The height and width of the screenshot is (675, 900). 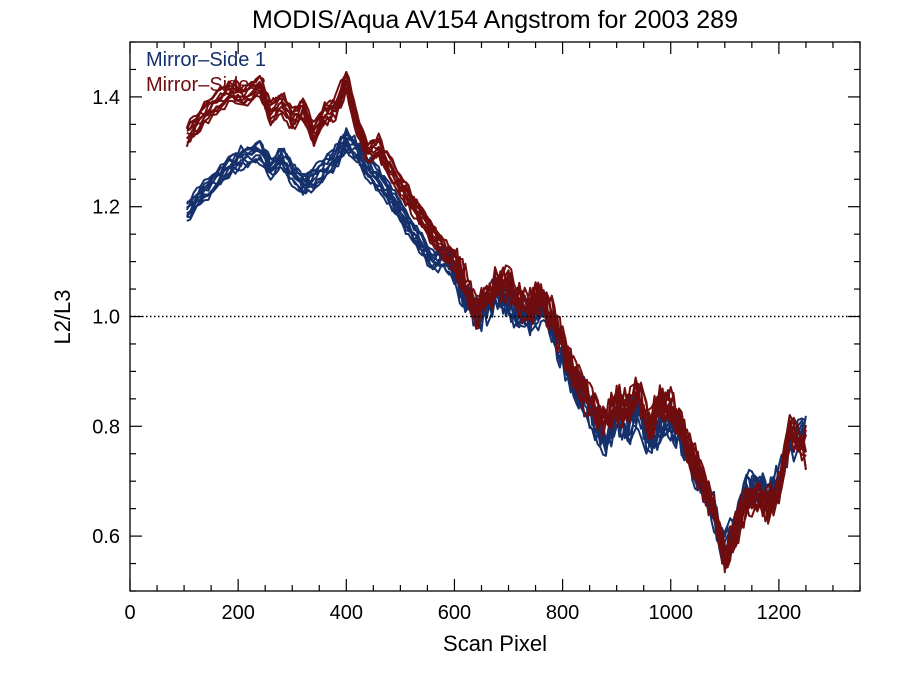 I want to click on x-tick-label: 1000, so click(x=670, y=613).